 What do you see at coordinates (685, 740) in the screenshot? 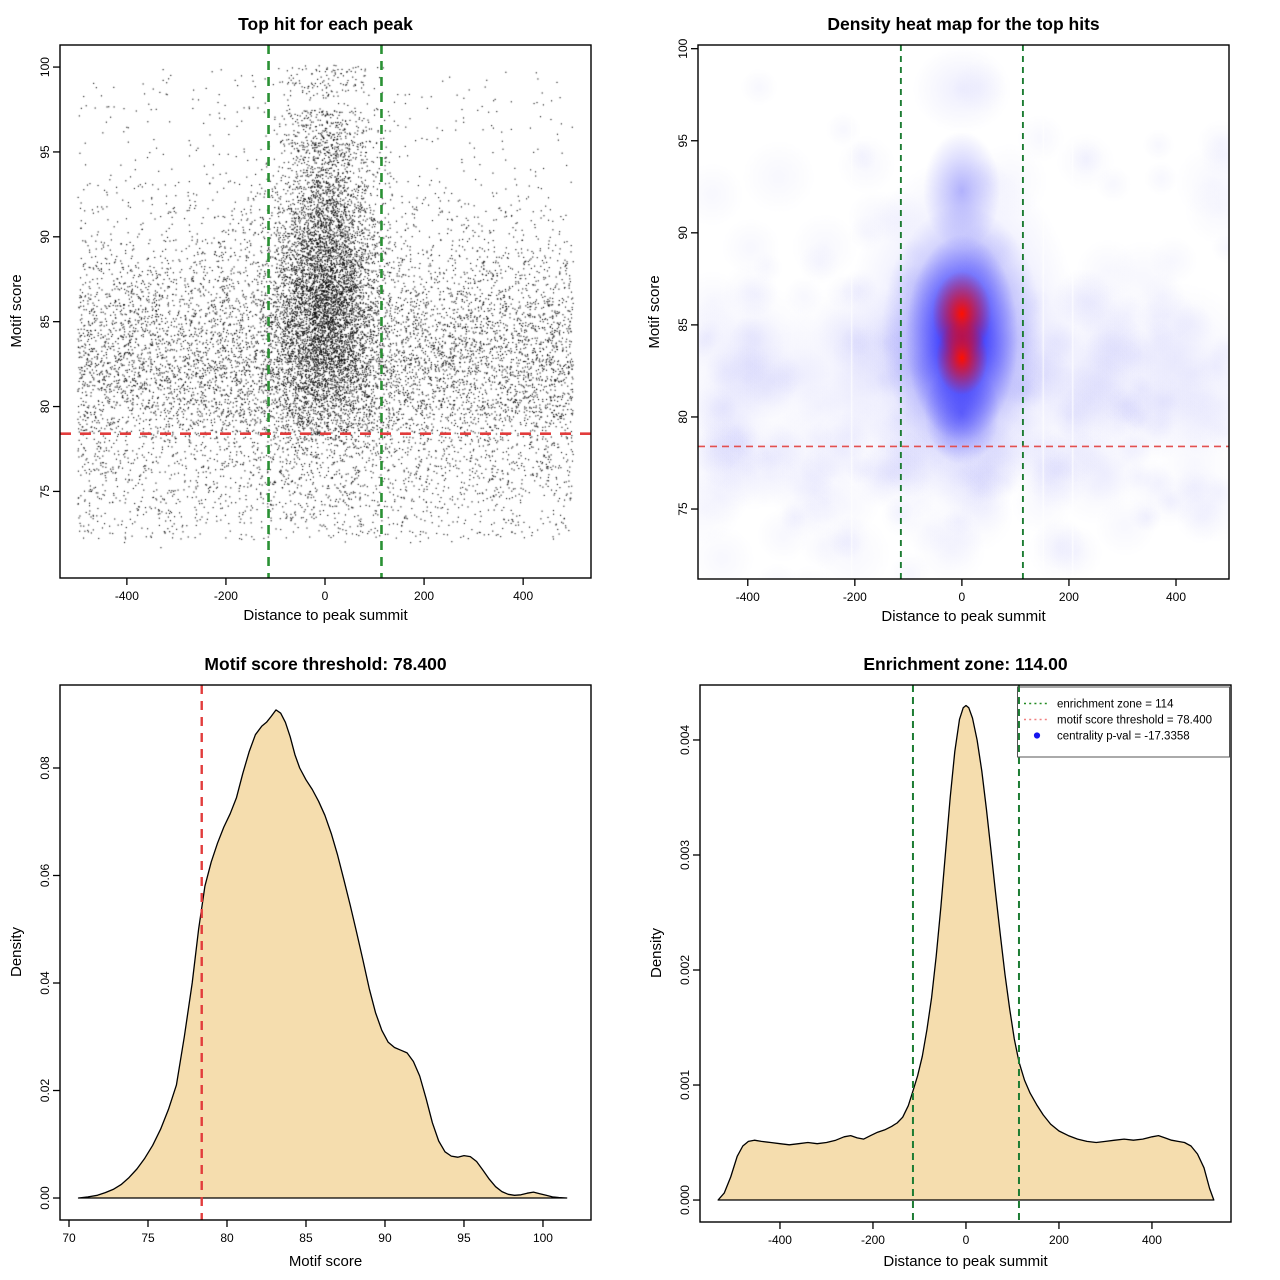
I see `svg-text: 0.004` at bounding box center [685, 740].